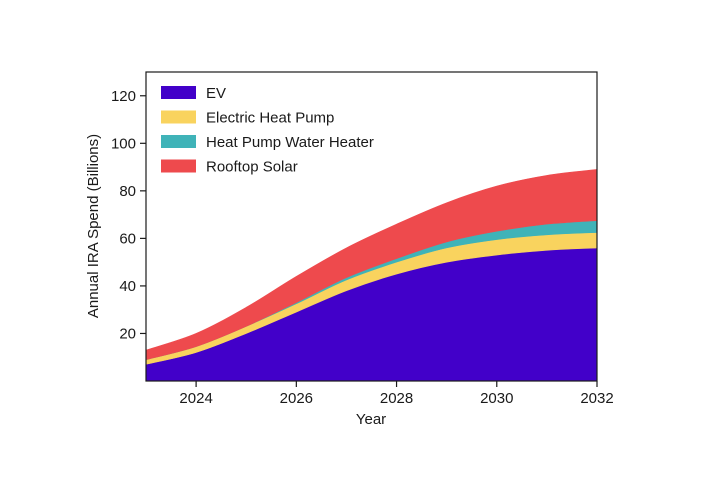 The image size is (702, 498). Describe the element at coordinates (127, 238) in the screenshot. I see `y-tick-label: 60` at that location.